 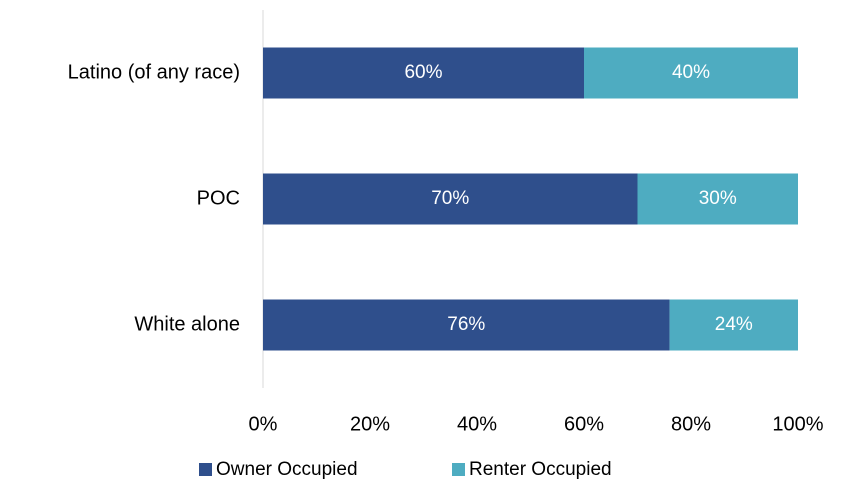 What do you see at coordinates (154, 72) in the screenshot?
I see `y-tick-label: Latino (of any race)` at bounding box center [154, 72].